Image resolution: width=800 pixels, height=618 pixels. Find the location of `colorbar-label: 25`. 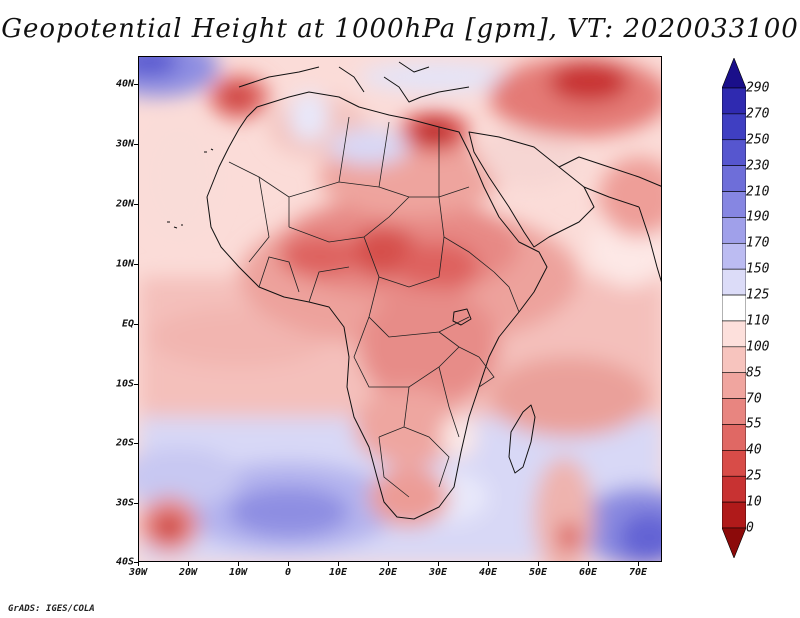

colorbar-label: 25 is located at coordinates (754, 476).